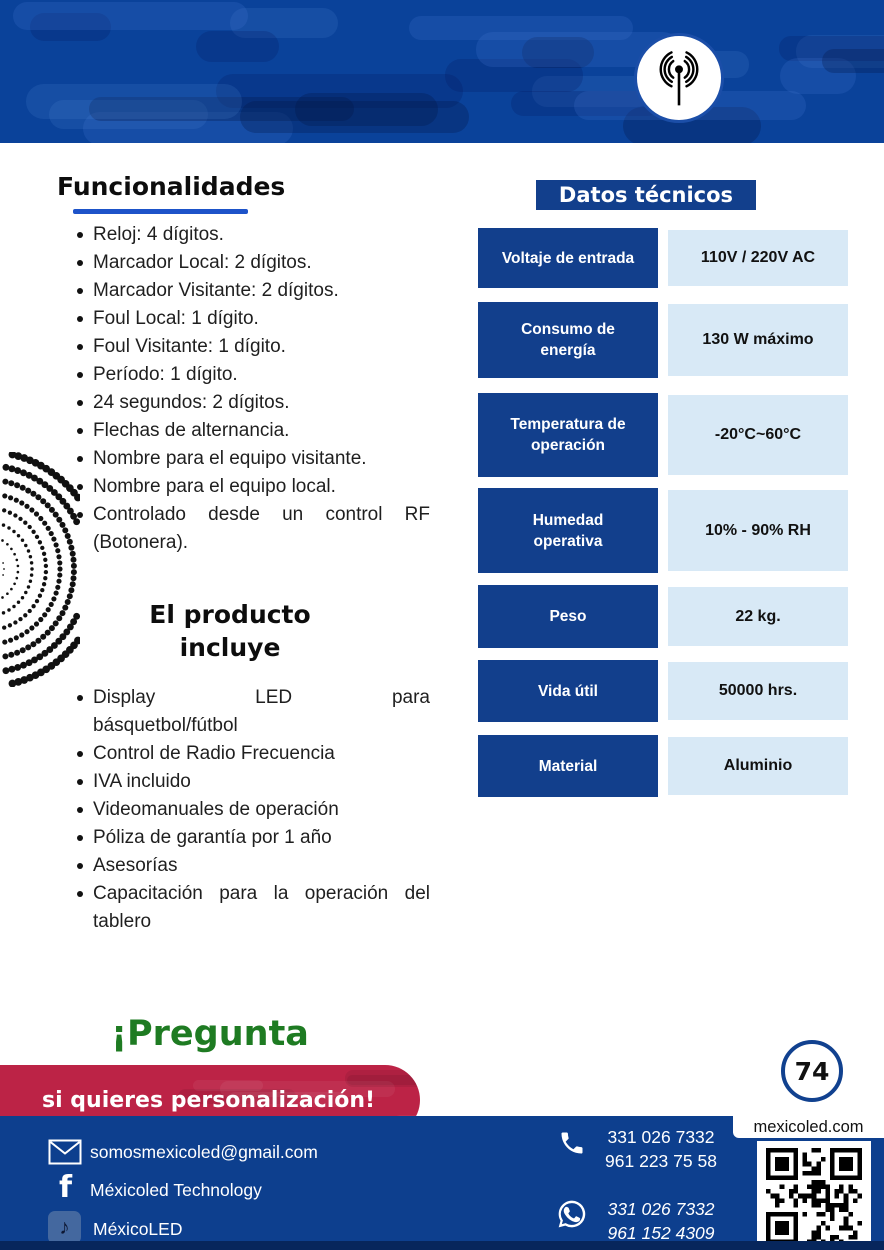  I want to click on spec-label: Voltaje de entrada, so click(568, 258).